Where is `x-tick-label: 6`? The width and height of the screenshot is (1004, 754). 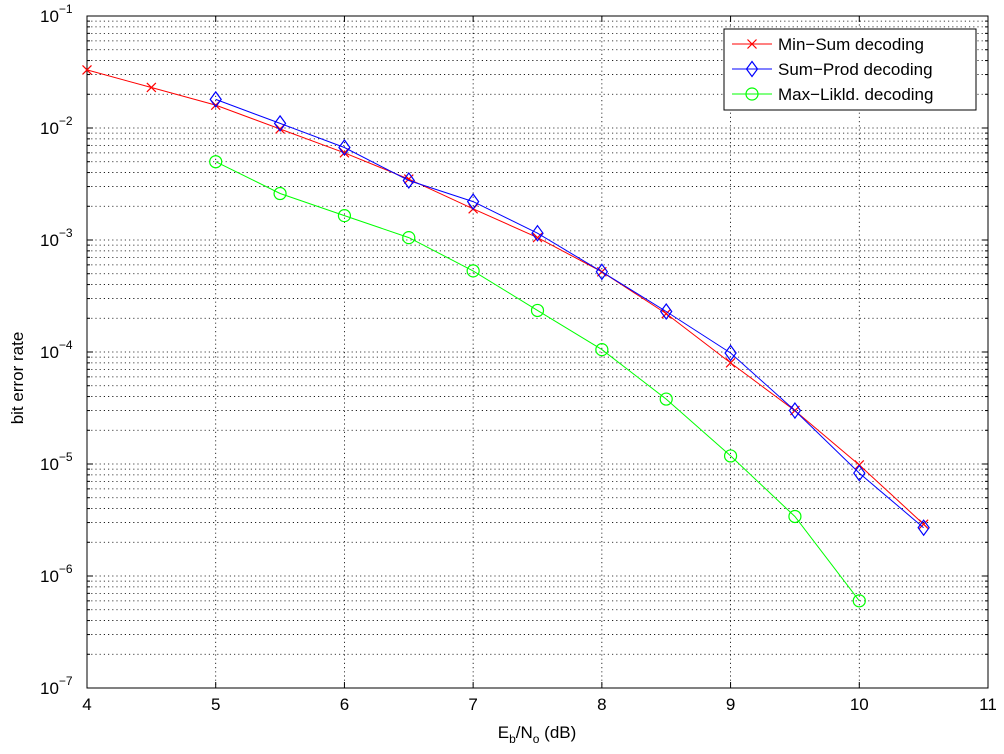 x-tick-label: 6 is located at coordinates (344, 704).